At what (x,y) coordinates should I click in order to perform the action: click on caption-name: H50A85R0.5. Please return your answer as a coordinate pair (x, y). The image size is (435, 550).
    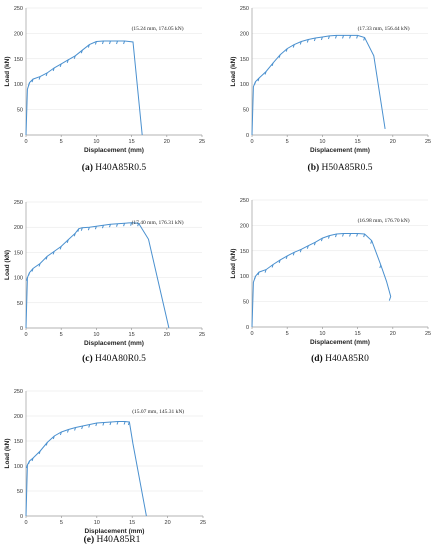
    Looking at the image, I should click on (346, 168).